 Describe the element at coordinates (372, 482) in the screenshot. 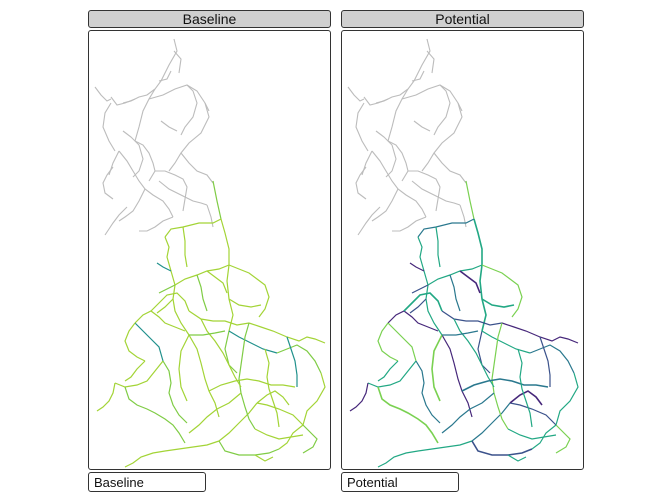

I see `legend-title-potential: Potential` at that location.